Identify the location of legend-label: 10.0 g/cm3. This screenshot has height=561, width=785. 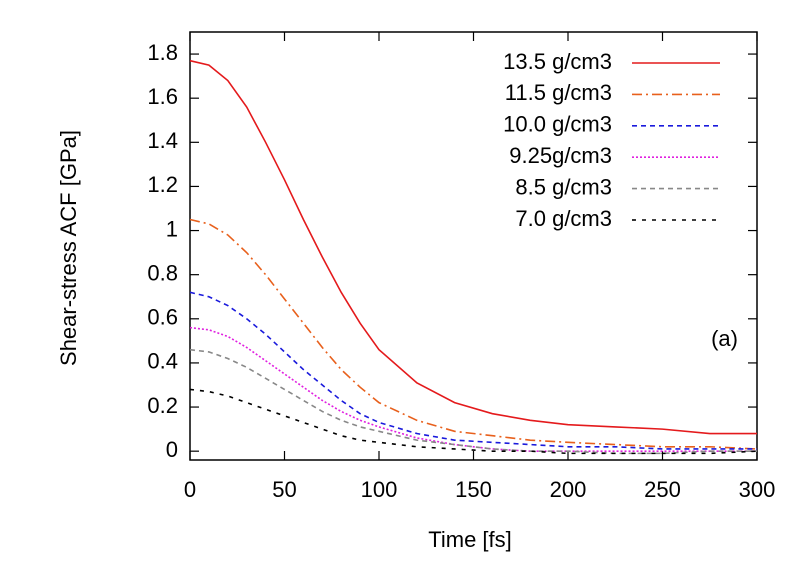
(557, 124).